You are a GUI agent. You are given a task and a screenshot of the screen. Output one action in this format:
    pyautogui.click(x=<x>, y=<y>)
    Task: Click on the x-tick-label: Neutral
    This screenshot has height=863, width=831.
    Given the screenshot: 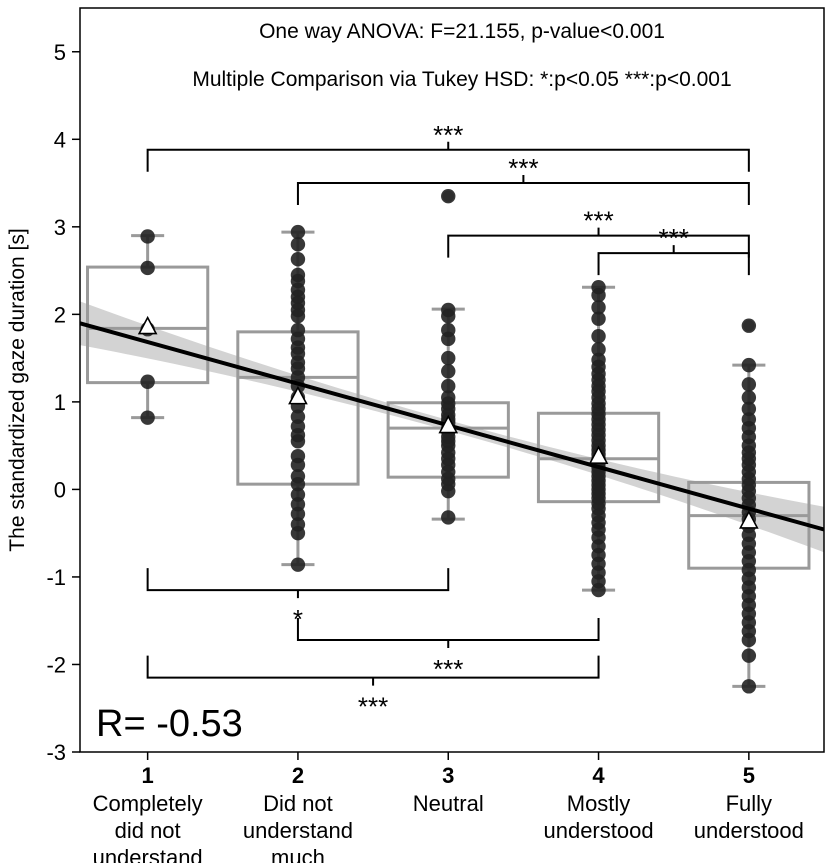 What is the action you would take?
    pyautogui.click(x=448, y=803)
    